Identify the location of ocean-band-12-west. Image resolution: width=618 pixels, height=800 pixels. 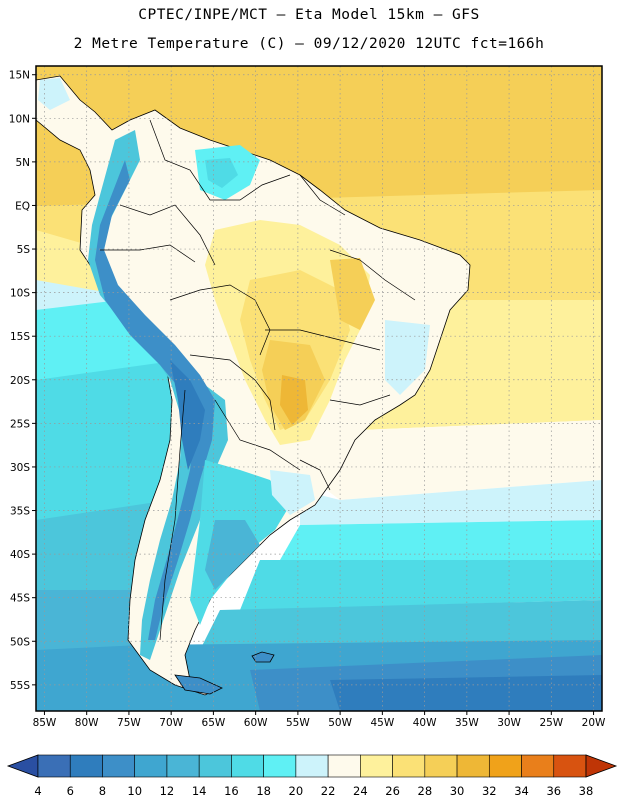
(93, 625).